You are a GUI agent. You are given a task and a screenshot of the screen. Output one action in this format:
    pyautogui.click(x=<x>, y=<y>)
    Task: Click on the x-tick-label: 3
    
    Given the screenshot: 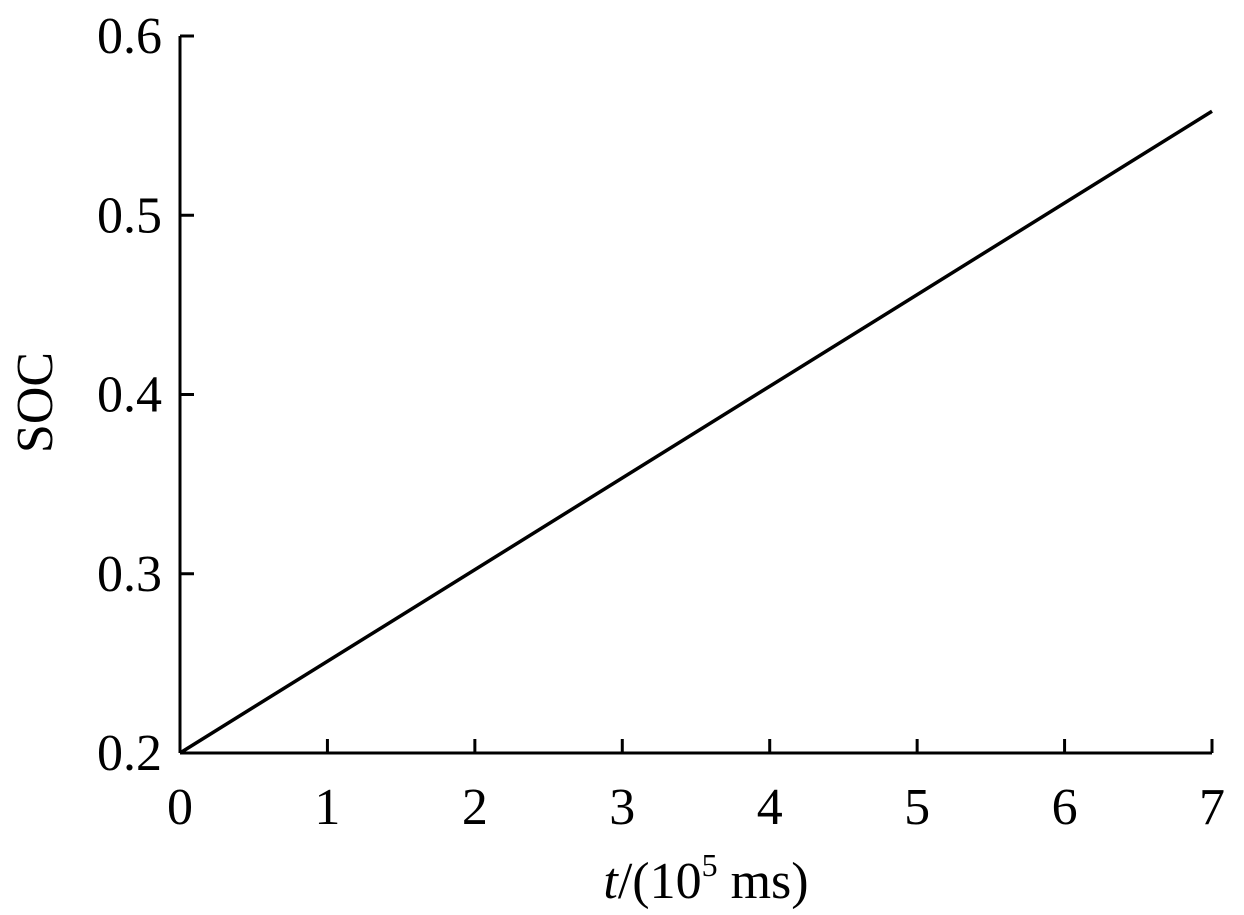 What is the action you would take?
    pyautogui.click(x=622, y=807)
    